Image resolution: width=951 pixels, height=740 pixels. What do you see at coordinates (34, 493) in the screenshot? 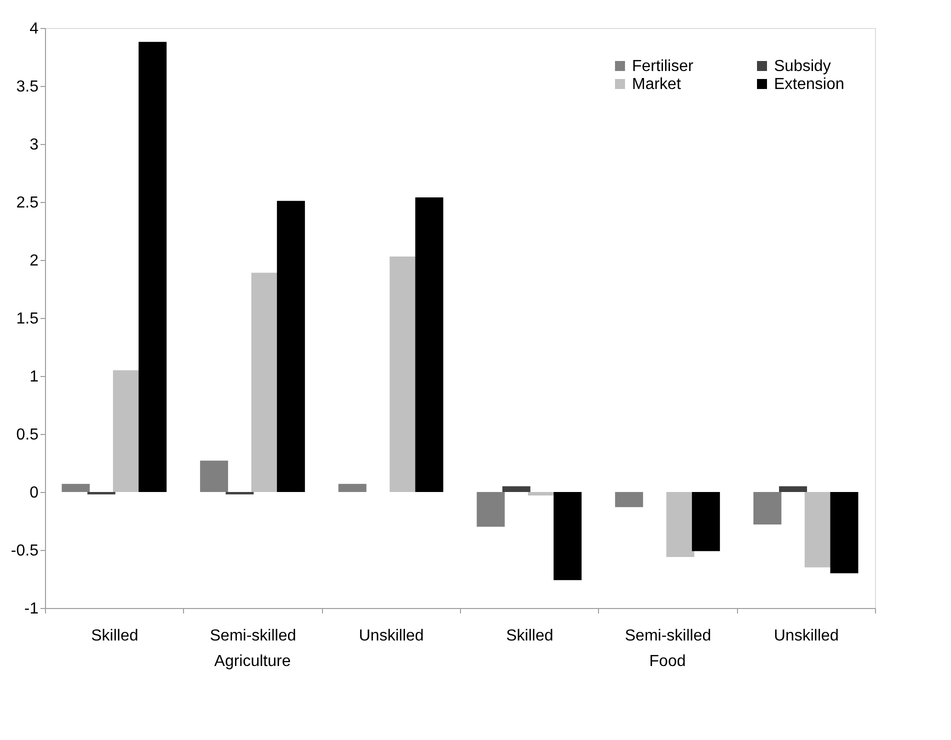
I see `y-tick-label: 0` at bounding box center [34, 493].